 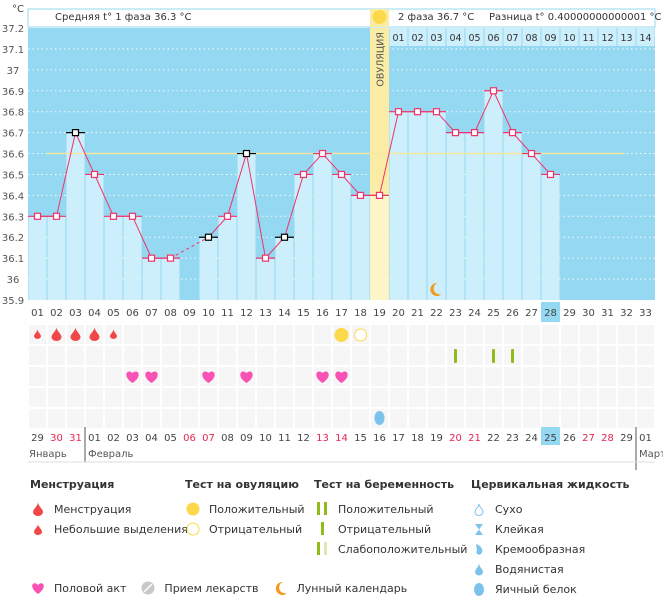 What do you see at coordinates (651, 454) in the screenshot?
I see `month-label: Март` at bounding box center [651, 454].